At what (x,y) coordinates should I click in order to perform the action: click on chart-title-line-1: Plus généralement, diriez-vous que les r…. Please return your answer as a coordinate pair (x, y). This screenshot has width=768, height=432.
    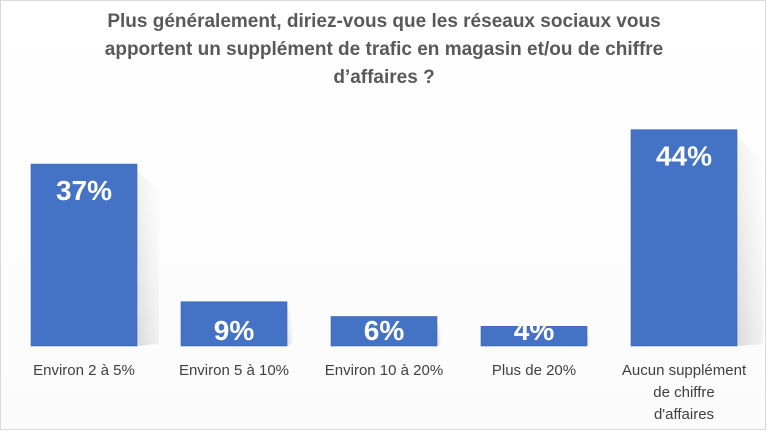
    Looking at the image, I should click on (384, 21).